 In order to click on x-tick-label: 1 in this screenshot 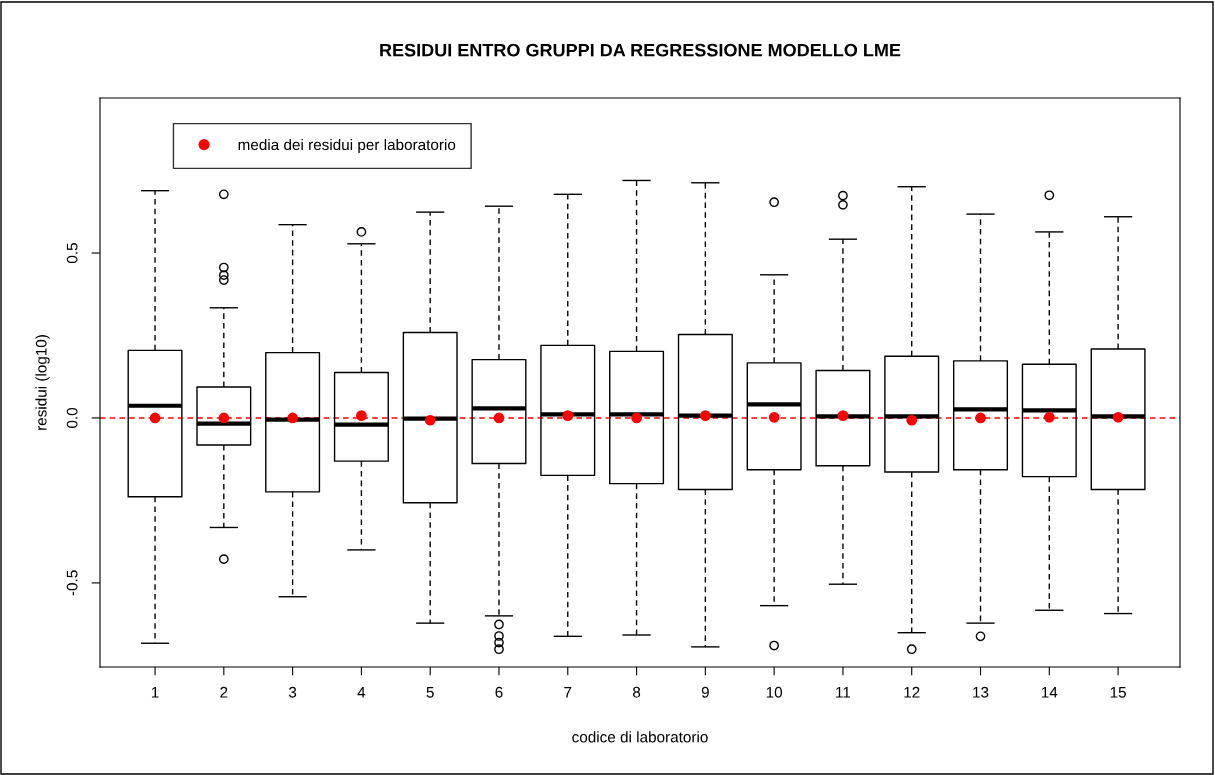, I will do `click(155, 692)`.